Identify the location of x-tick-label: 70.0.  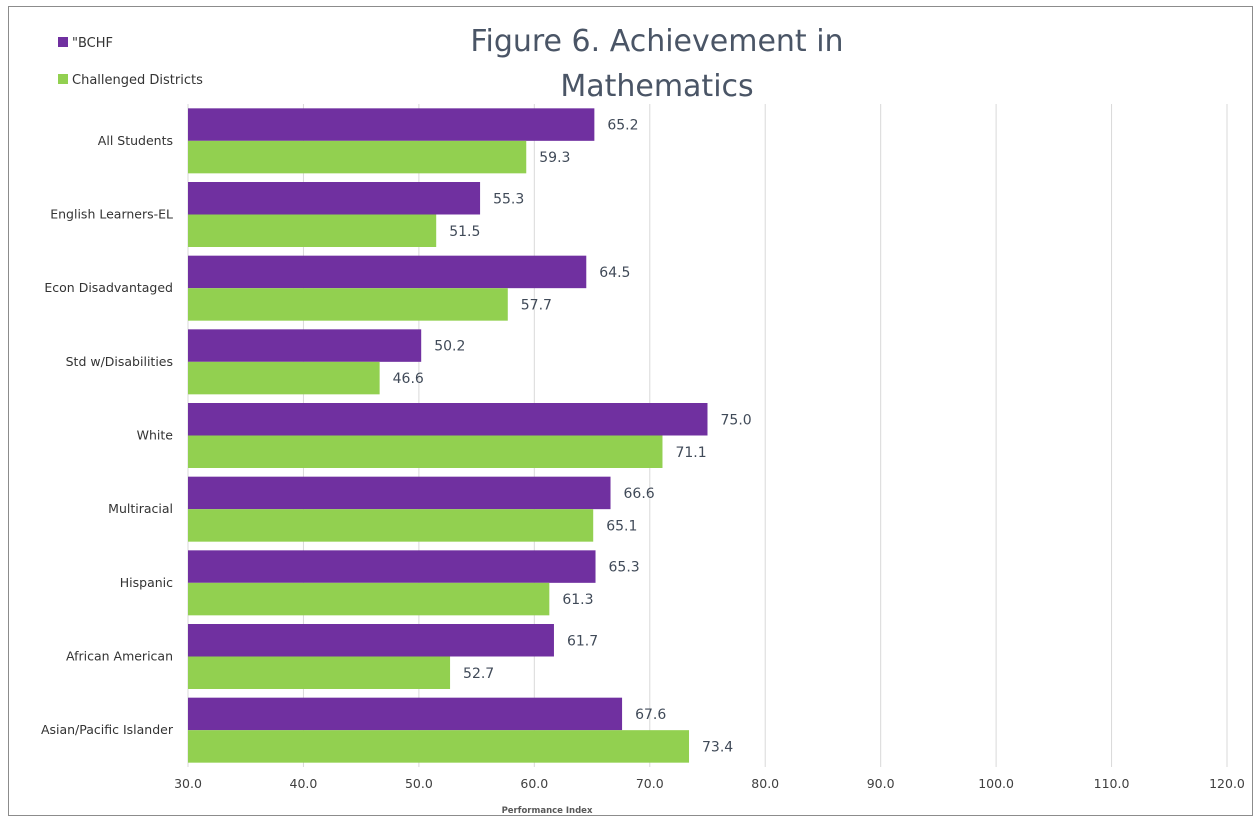
(650, 783).